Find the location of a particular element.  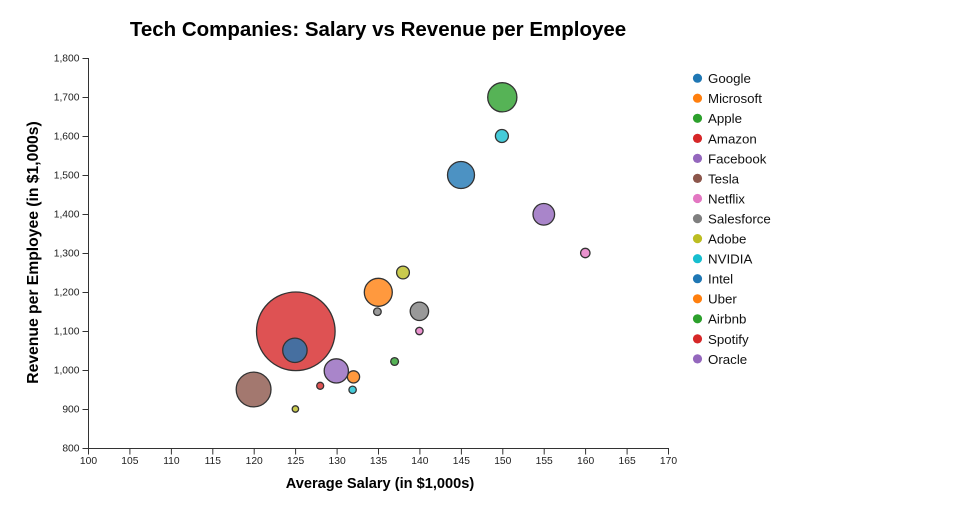

svg-text: Salesforce is located at coordinates (739, 219).